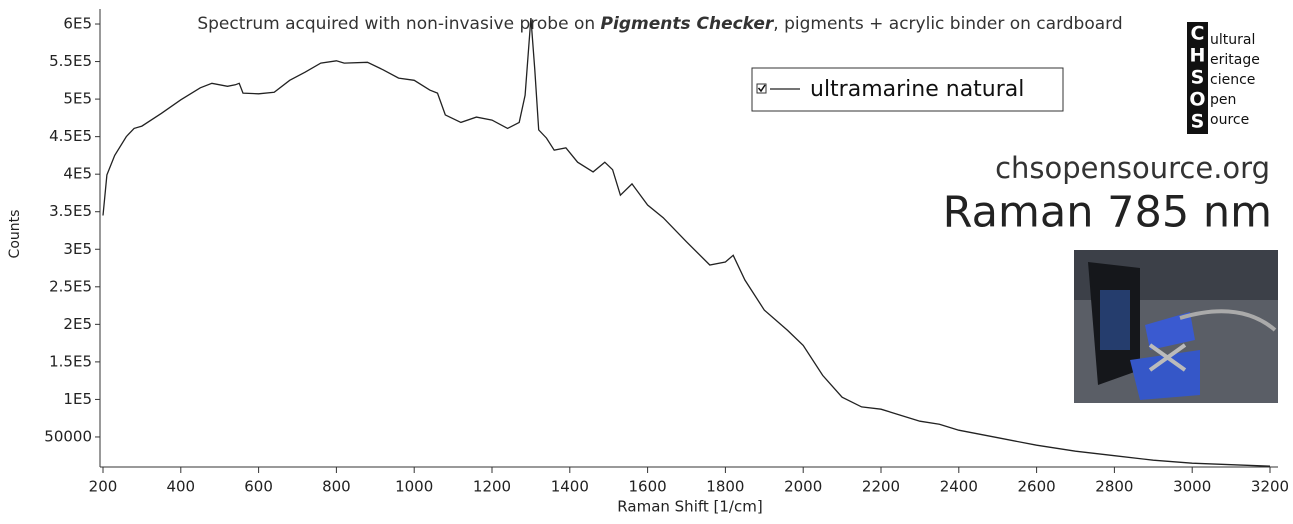 The image size is (1293, 524). What do you see at coordinates (1197, 100) in the screenshot?
I see `logo-letter: O` at bounding box center [1197, 100].